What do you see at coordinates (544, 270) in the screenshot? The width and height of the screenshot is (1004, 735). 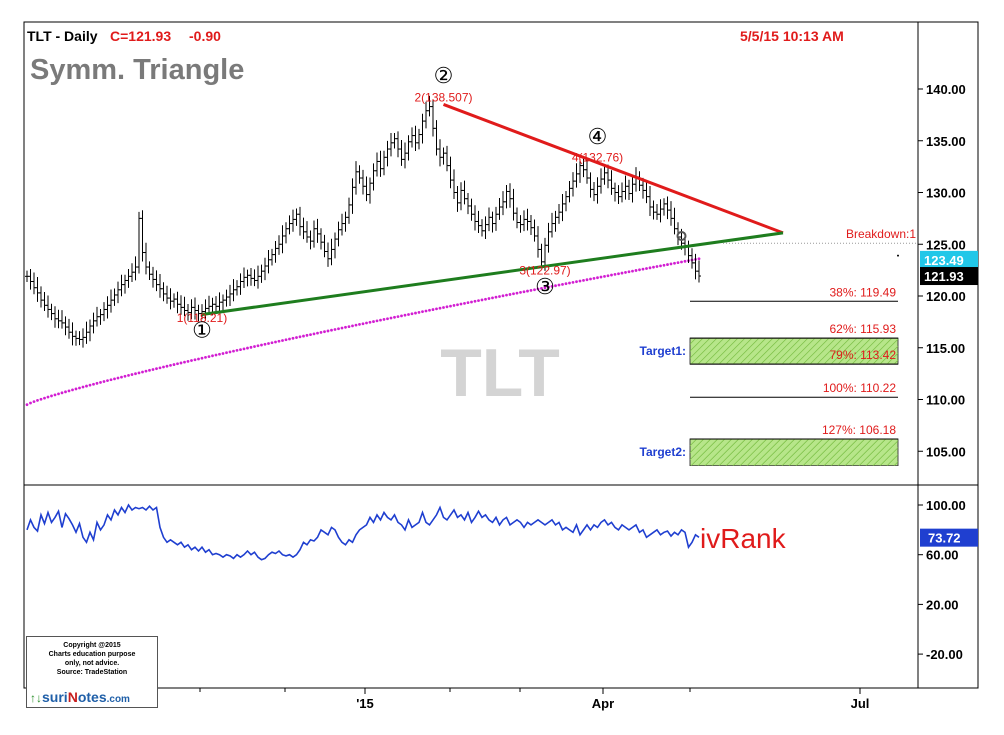 I see `wave-value-label: 3(122.97)` at bounding box center [544, 270].